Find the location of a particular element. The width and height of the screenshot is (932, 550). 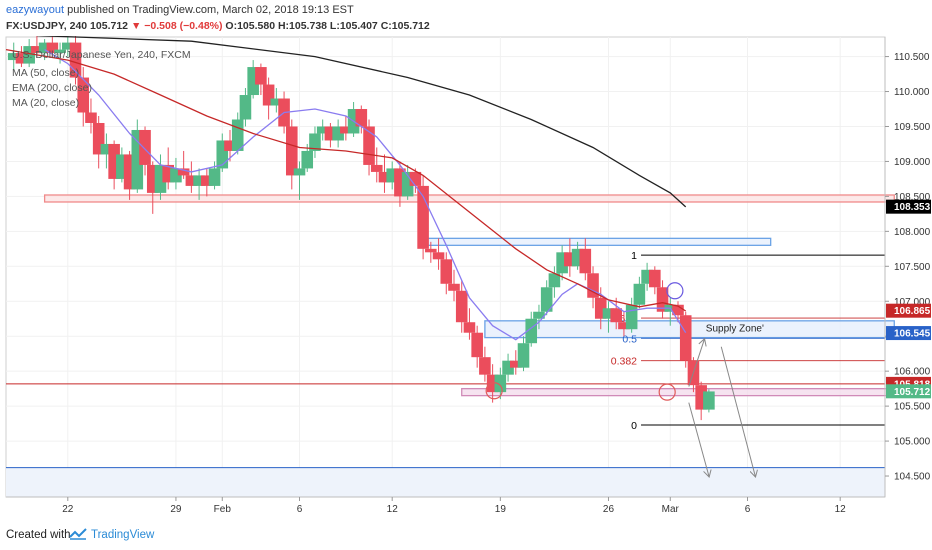

tradingview-logo-icon is located at coordinates (78, 534).